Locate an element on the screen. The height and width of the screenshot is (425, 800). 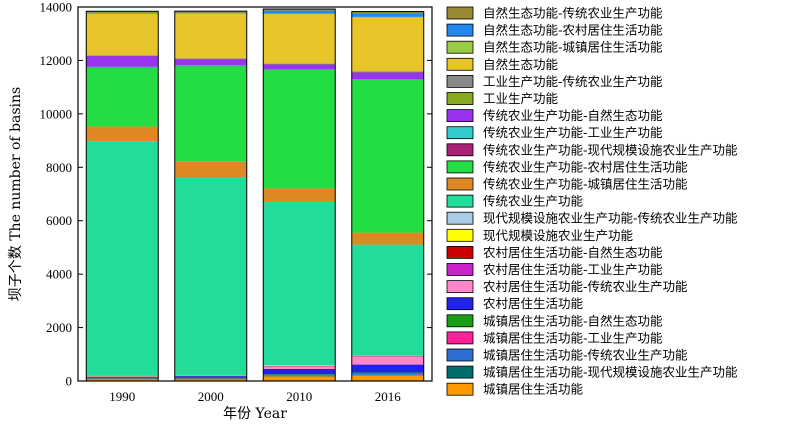
legend-item: 自然生态功能-城镇居住生活功能 is located at coordinates (554, 47).